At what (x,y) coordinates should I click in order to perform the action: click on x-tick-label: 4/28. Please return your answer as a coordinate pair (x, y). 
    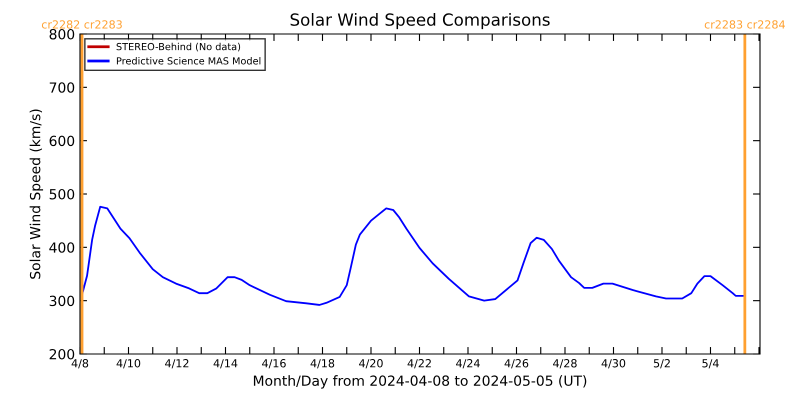
    Looking at the image, I should click on (565, 363).